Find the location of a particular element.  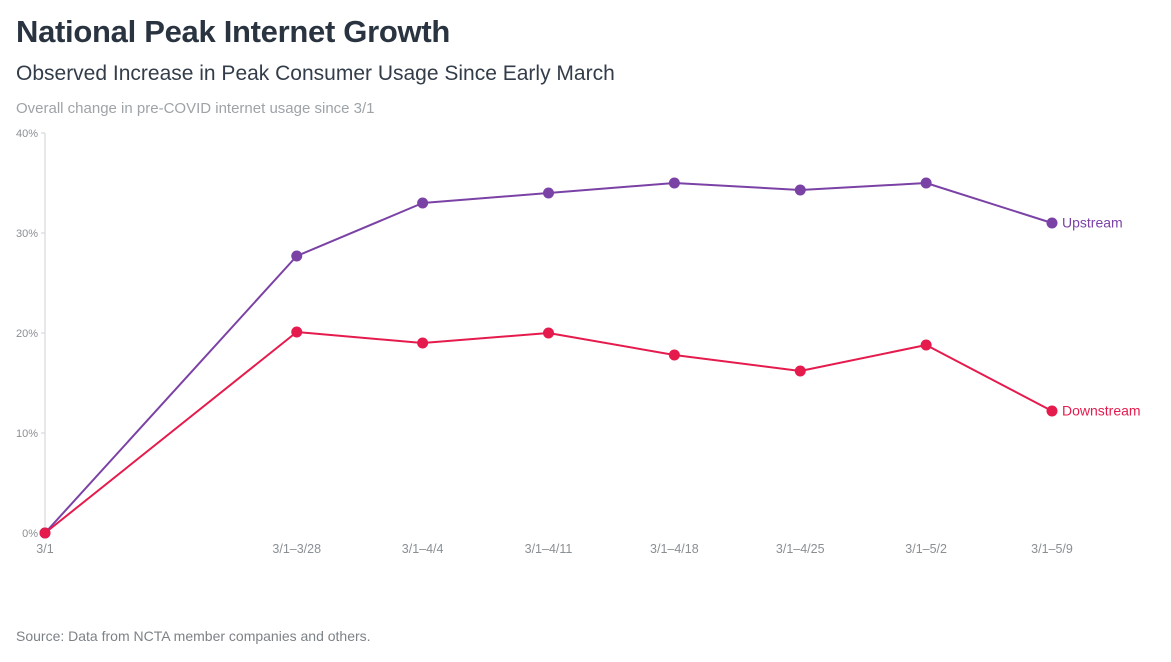

x-tick-label: 3/1–4/4 is located at coordinates (423, 549).